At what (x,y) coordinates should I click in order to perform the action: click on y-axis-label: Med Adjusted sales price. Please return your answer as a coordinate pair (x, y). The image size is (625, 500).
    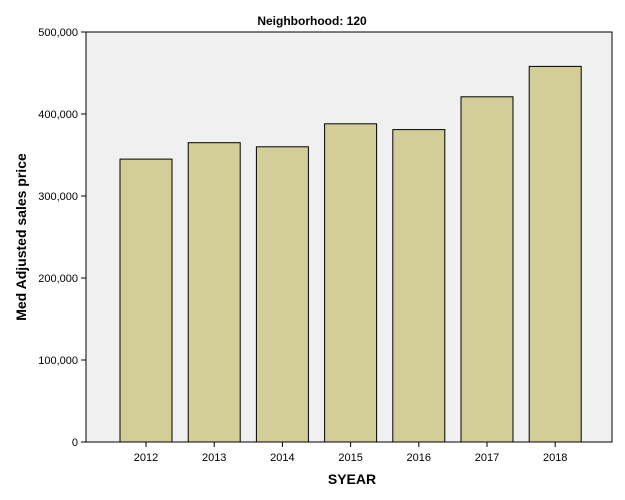
    Looking at the image, I should click on (21, 237).